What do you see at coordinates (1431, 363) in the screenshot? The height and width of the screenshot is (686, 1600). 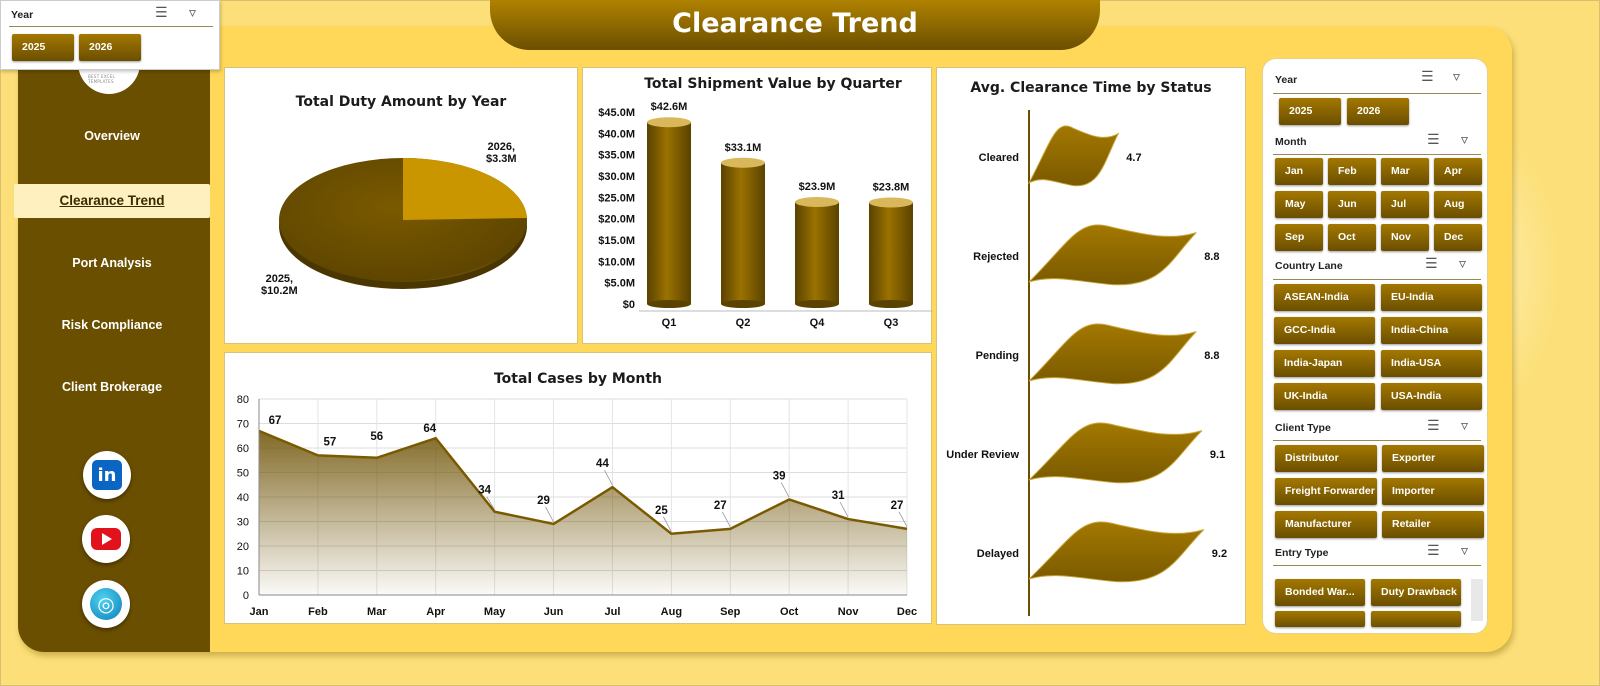 I see `slicer-country-lane-india-usa: India-USA` at bounding box center [1431, 363].